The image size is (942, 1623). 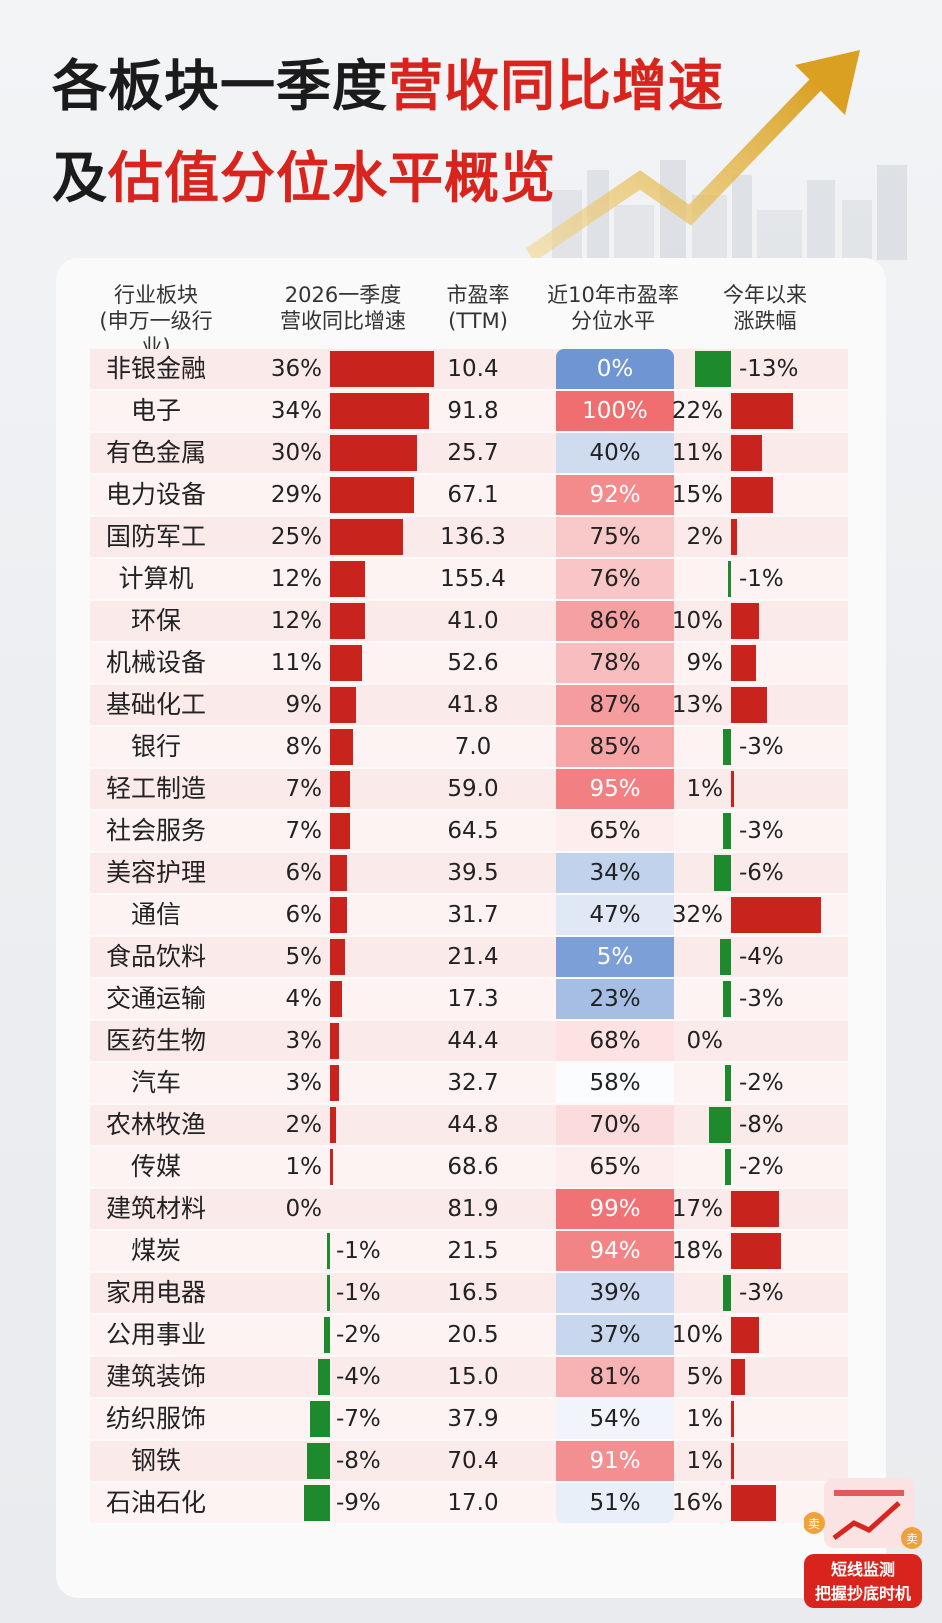 What do you see at coordinates (692, 156) in the screenshot?
I see `rising-arrow-icon` at bounding box center [692, 156].